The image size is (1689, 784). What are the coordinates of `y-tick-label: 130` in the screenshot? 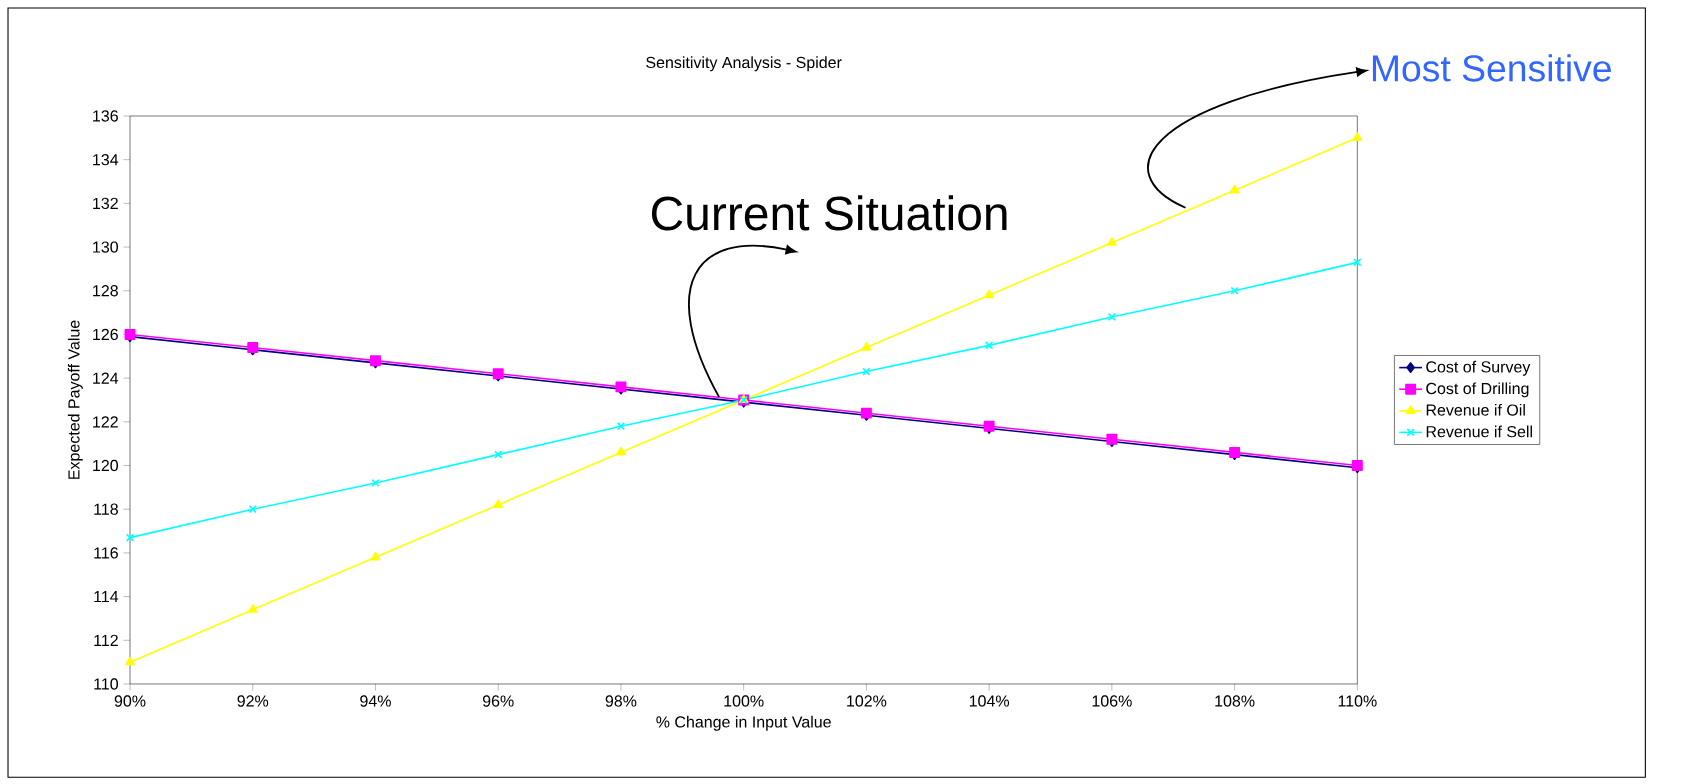 It's located at (106, 247).